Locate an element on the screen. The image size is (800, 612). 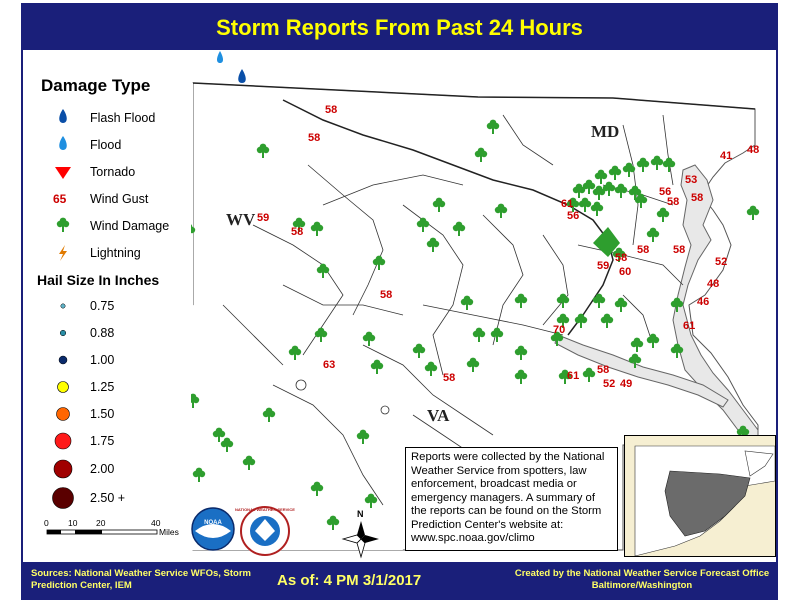
gust-label: 41 is located at coordinates (726, 156).